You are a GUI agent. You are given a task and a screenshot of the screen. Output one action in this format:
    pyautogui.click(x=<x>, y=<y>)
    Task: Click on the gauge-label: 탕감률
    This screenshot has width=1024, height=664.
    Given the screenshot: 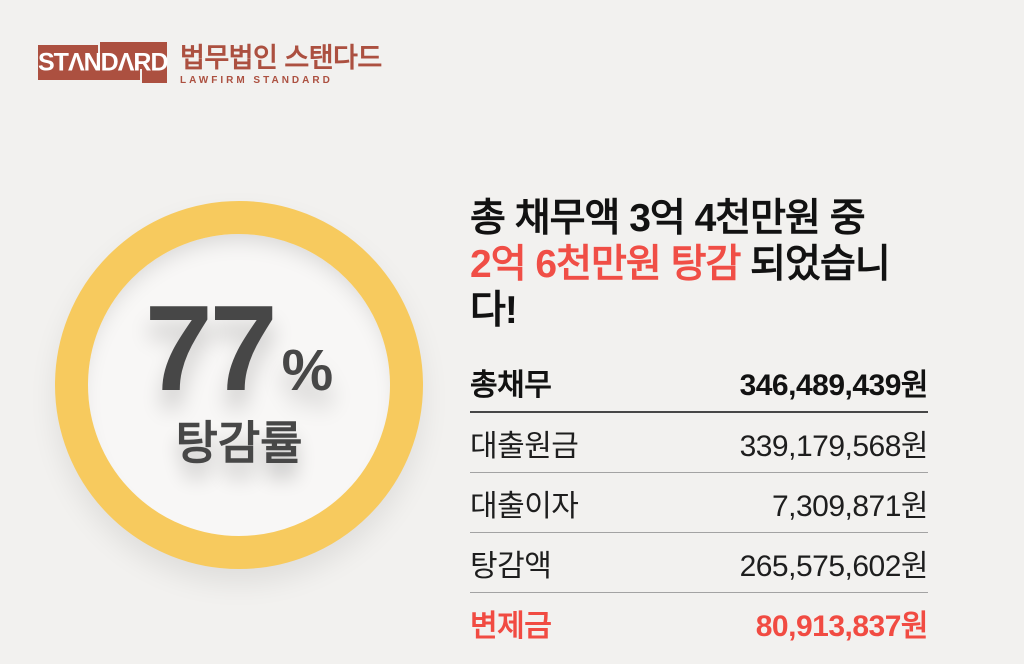 What is the action you would take?
    pyautogui.click(x=239, y=443)
    